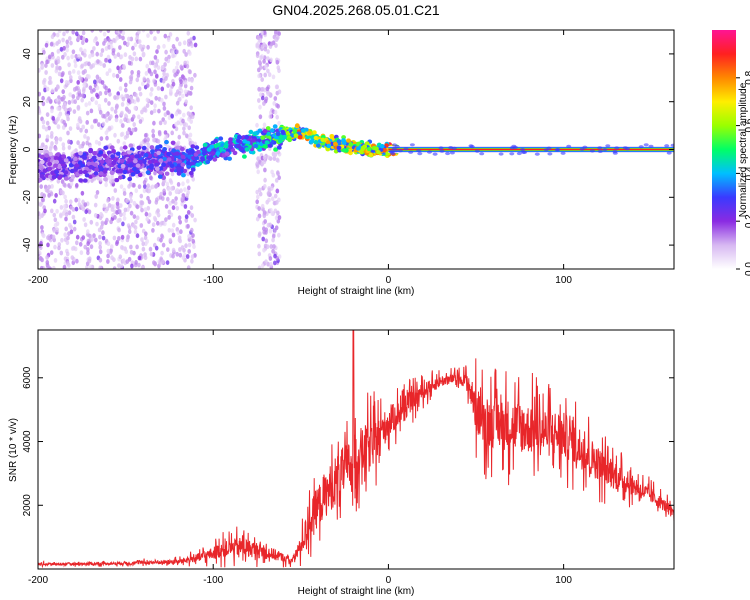  What do you see at coordinates (389, 580) in the screenshot?
I see `snr-xtick-label: 0` at bounding box center [389, 580].